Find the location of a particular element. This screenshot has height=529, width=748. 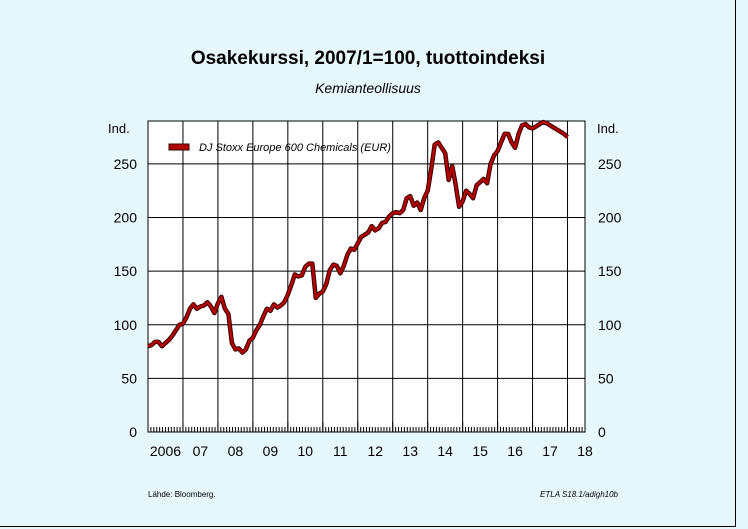

x-tick-label: 2006 is located at coordinates (165, 451).